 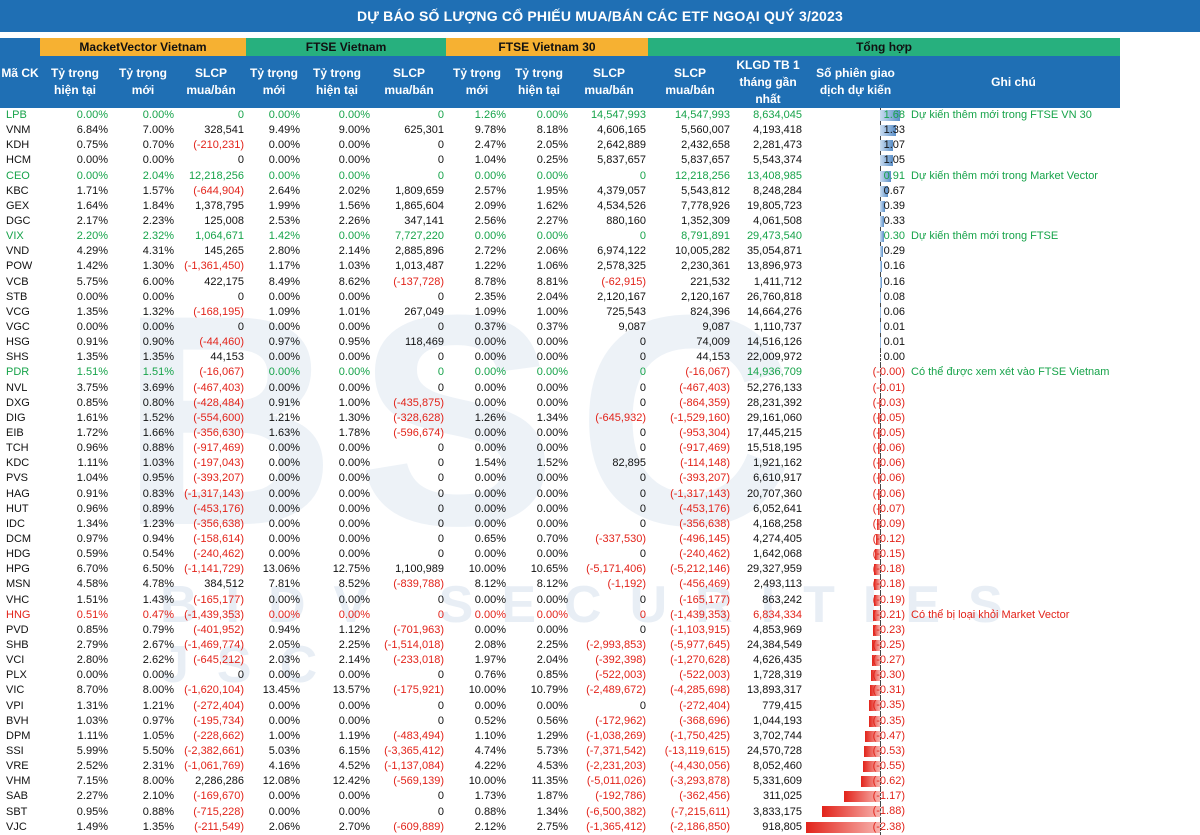 I want to click on ticker-cell: PVD, so click(x=20, y=630).